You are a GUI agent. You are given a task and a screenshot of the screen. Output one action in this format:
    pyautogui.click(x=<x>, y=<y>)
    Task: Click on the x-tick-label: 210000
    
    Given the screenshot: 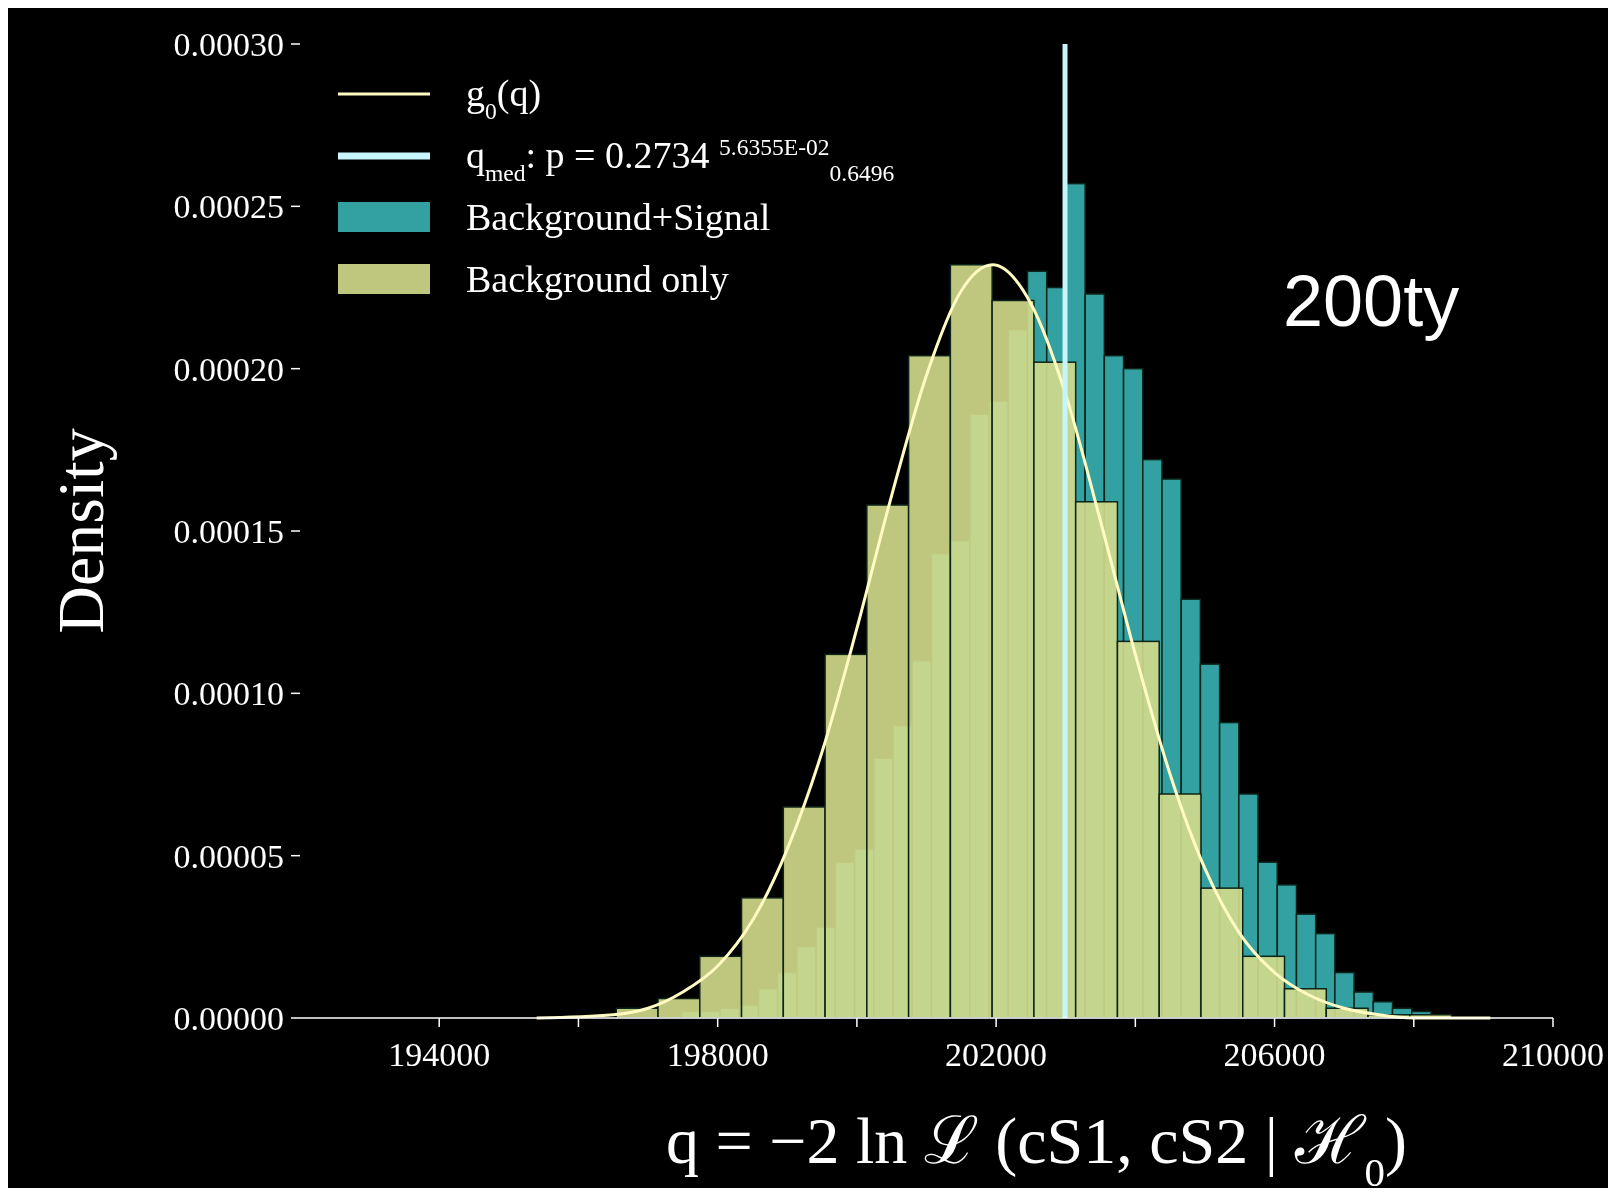 What is the action you would take?
    pyautogui.click(x=1553, y=1054)
    